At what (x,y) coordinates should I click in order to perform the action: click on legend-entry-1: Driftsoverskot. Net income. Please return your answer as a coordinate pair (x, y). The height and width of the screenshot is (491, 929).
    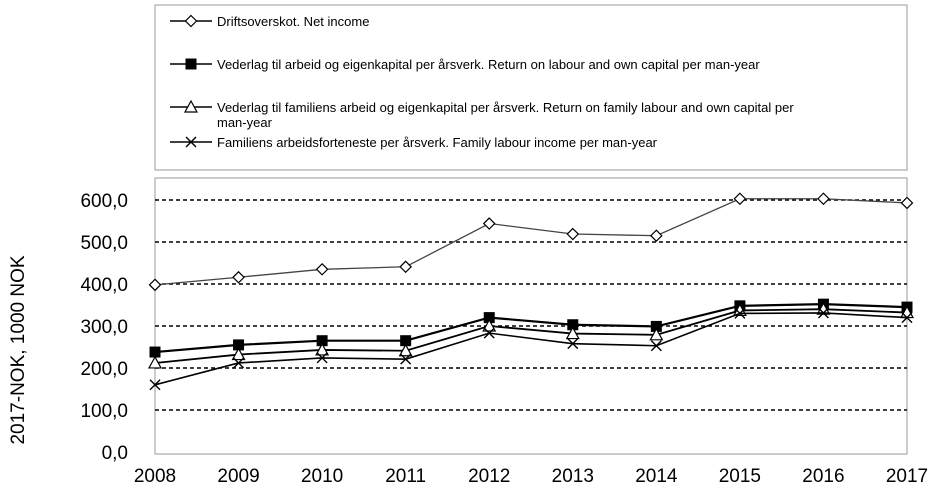
    Looking at the image, I should click on (269, 21).